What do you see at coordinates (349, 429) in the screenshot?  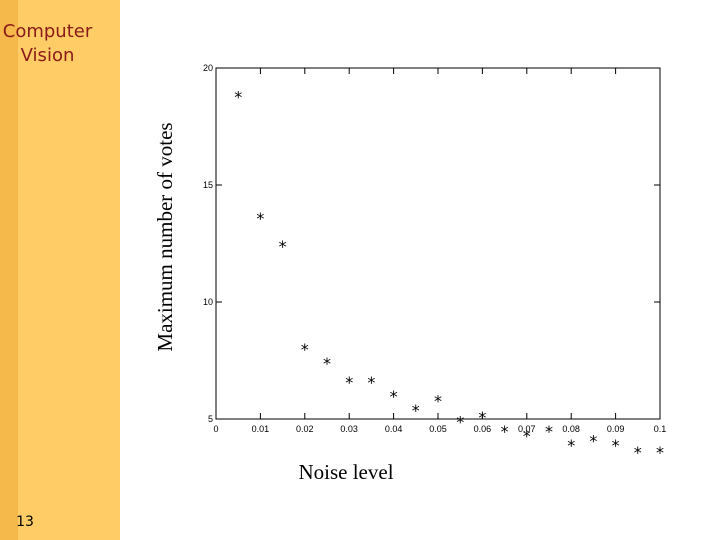 I see `x-tick-label: 0.03` at bounding box center [349, 429].